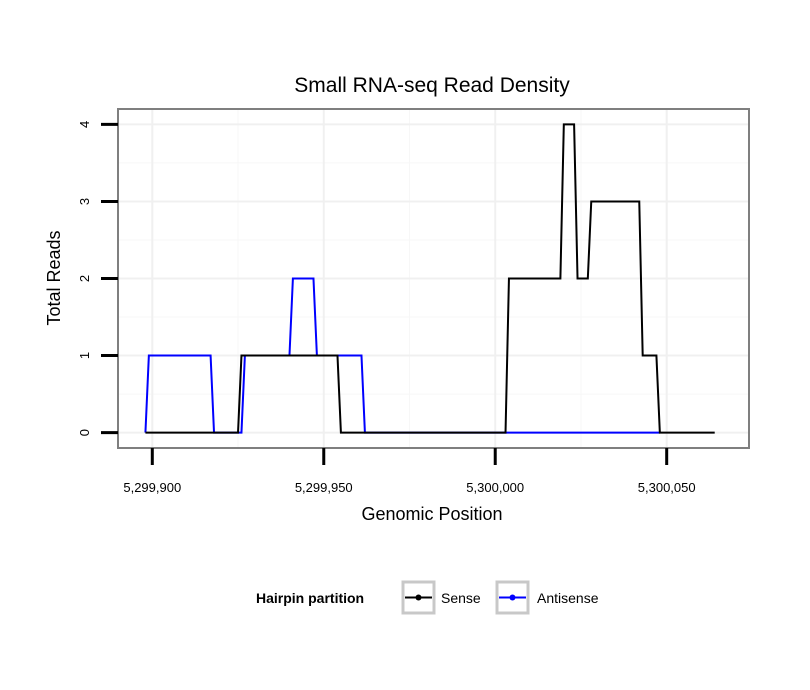 This screenshot has width=810, height=690. What do you see at coordinates (152, 487) in the screenshot?
I see `x-tick-label: 5,299,900` at bounding box center [152, 487].